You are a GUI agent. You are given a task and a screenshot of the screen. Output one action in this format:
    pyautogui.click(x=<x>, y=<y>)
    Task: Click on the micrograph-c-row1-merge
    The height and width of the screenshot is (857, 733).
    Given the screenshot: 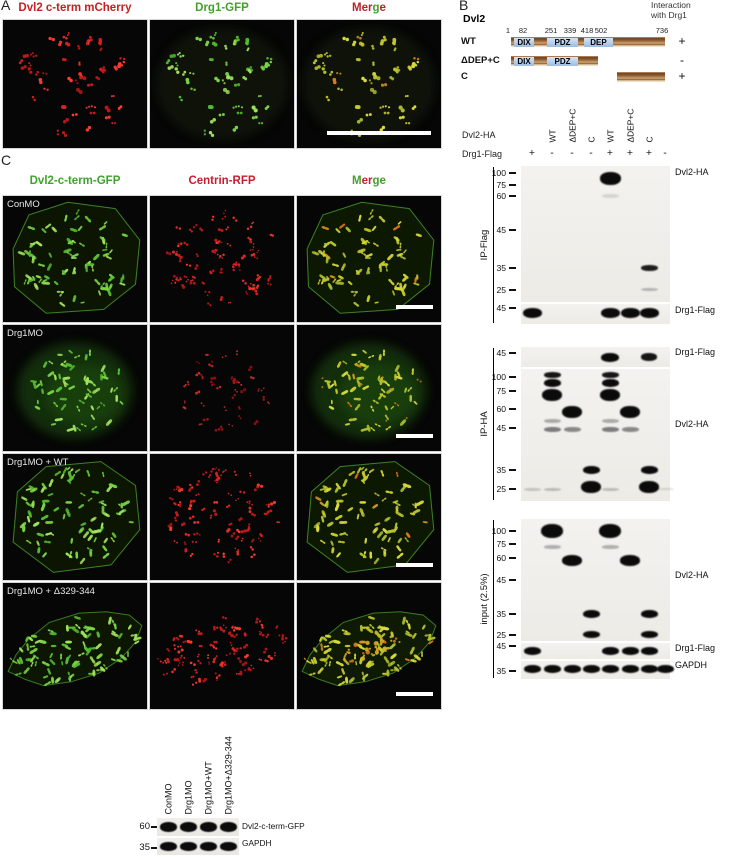 What is the action you would take?
    pyautogui.click(x=369, y=259)
    